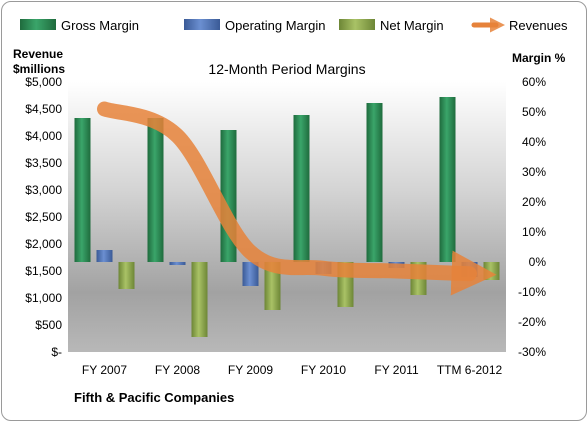  I want to click on right-tick-3: 0%, so click(538, 262).